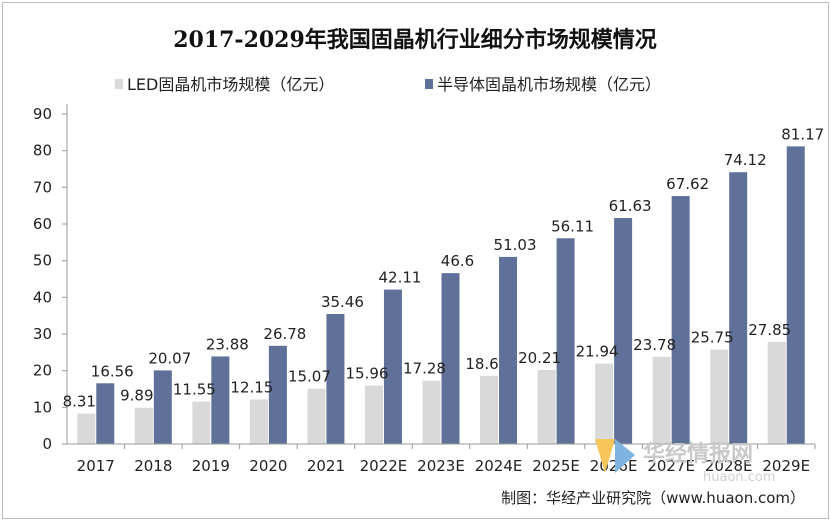  What do you see at coordinates (211, 466) in the screenshot?
I see `x-tick-label: 2019` at bounding box center [211, 466].